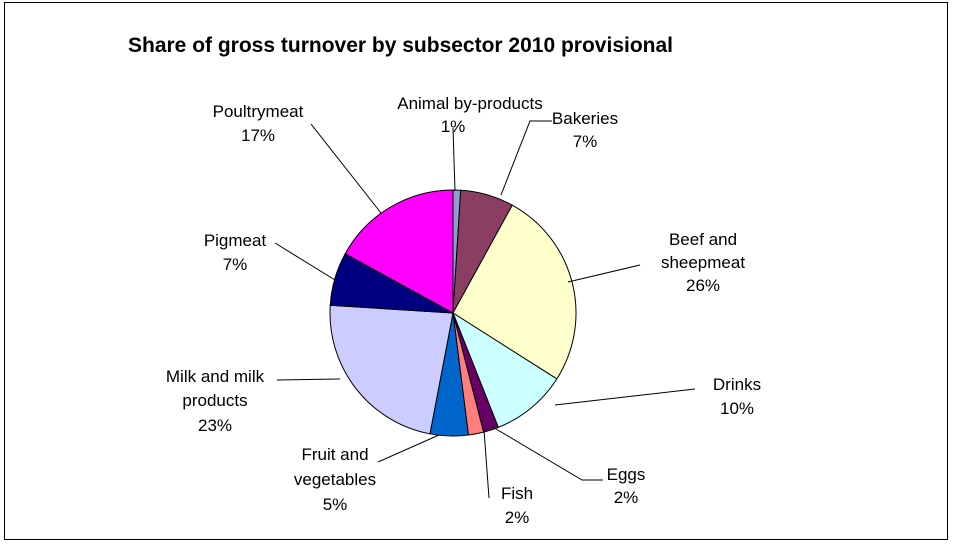 The image size is (953, 544). What do you see at coordinates (737, 408) in the screenshot?
I see `slice-percent-label: 10%` at bounding box center [737, 408].